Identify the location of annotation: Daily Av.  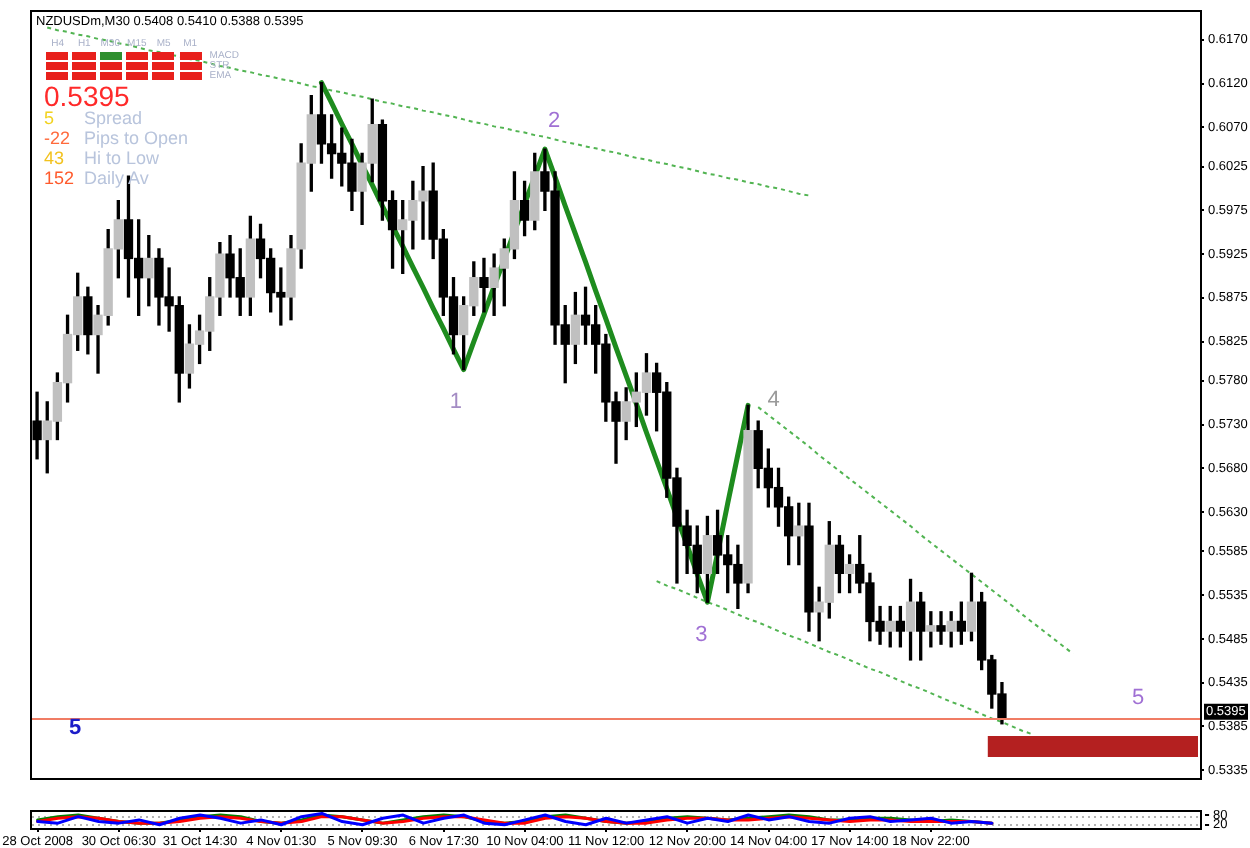
(116, 177).